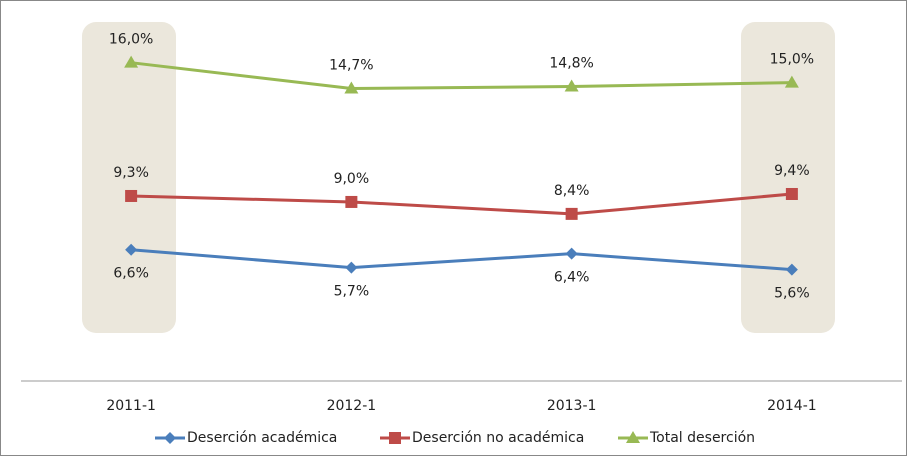 This screenshot has width=907, height=460. Describe the element at coordinates (352, 179) in the screenshot. I see `data-label: 9,0%` at that location.